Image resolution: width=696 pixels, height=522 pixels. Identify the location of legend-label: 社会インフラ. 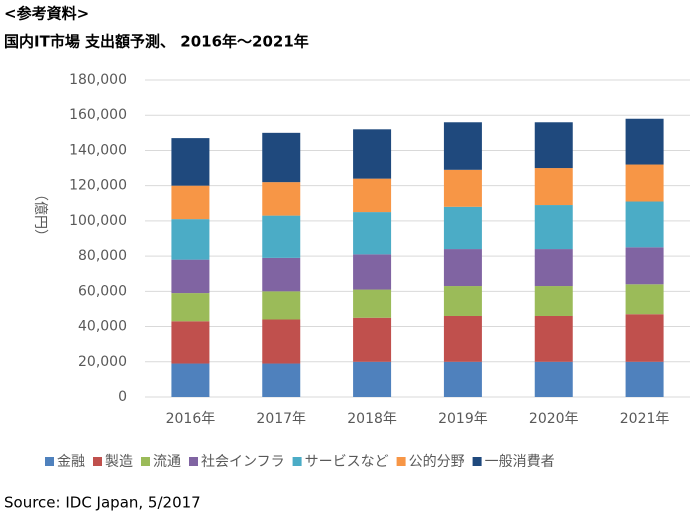
(243, 462).